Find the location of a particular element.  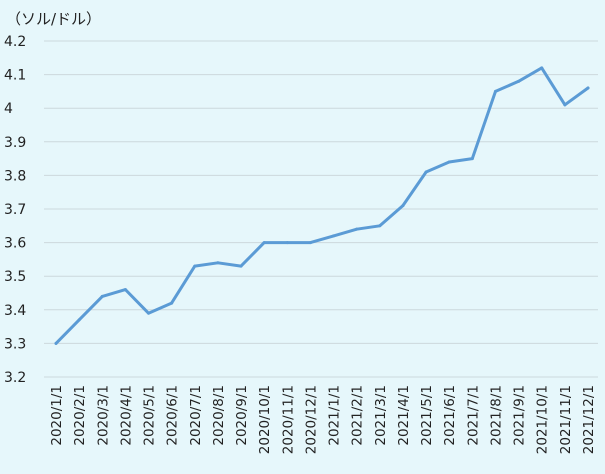

y-tick-label: 3.7 is located at coordinates (15, 210).